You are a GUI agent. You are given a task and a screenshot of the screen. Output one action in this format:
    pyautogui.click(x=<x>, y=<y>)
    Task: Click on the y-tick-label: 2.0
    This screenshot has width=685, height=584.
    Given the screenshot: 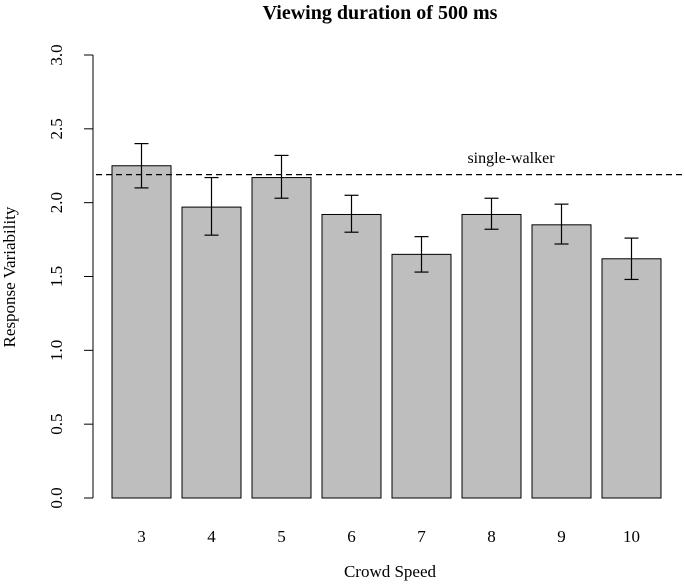 What is the action you would take?
    pyautogui.click(x=56, y=202)
    